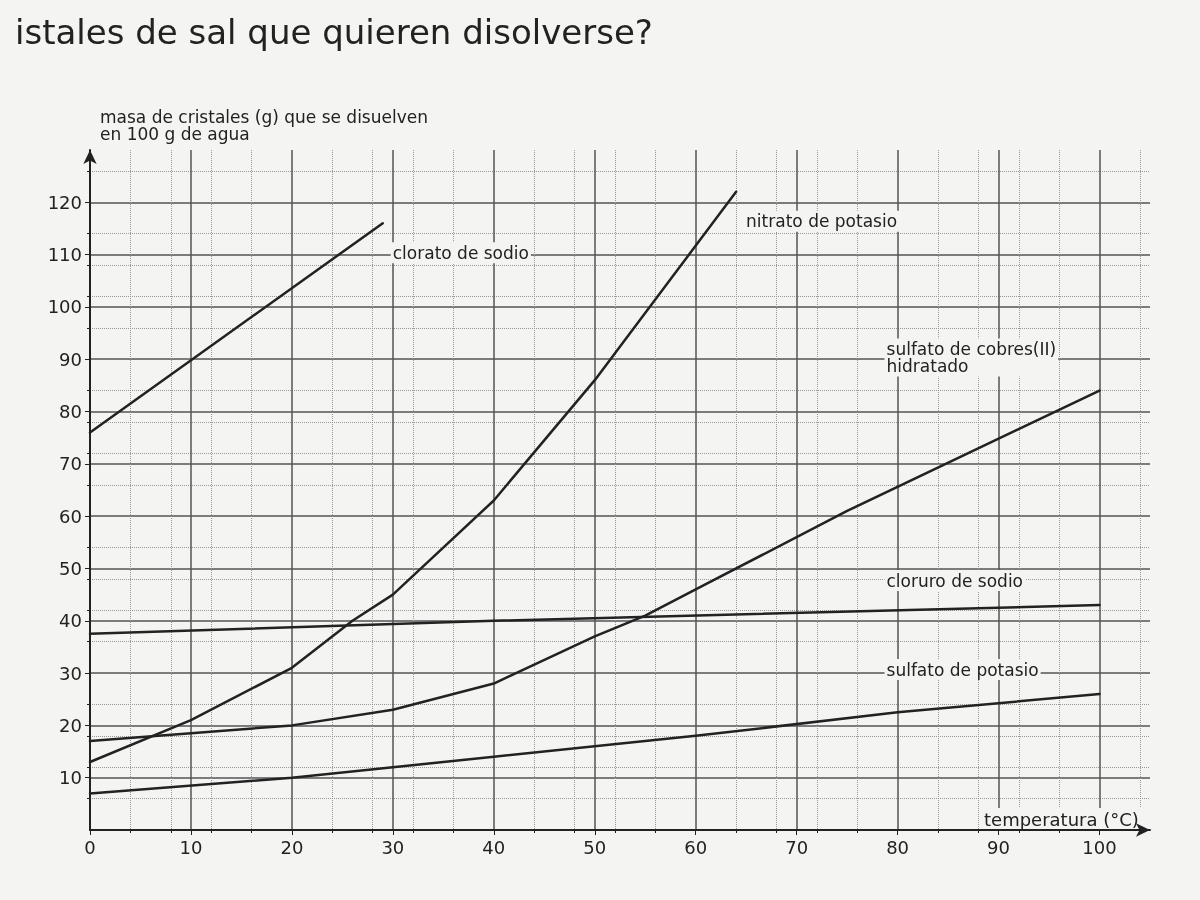 This screenshot has height=900, width=1200. Describe the element at coordinates (595, 847) in the screenshot. I see `x-tick-label: 50` at that location.